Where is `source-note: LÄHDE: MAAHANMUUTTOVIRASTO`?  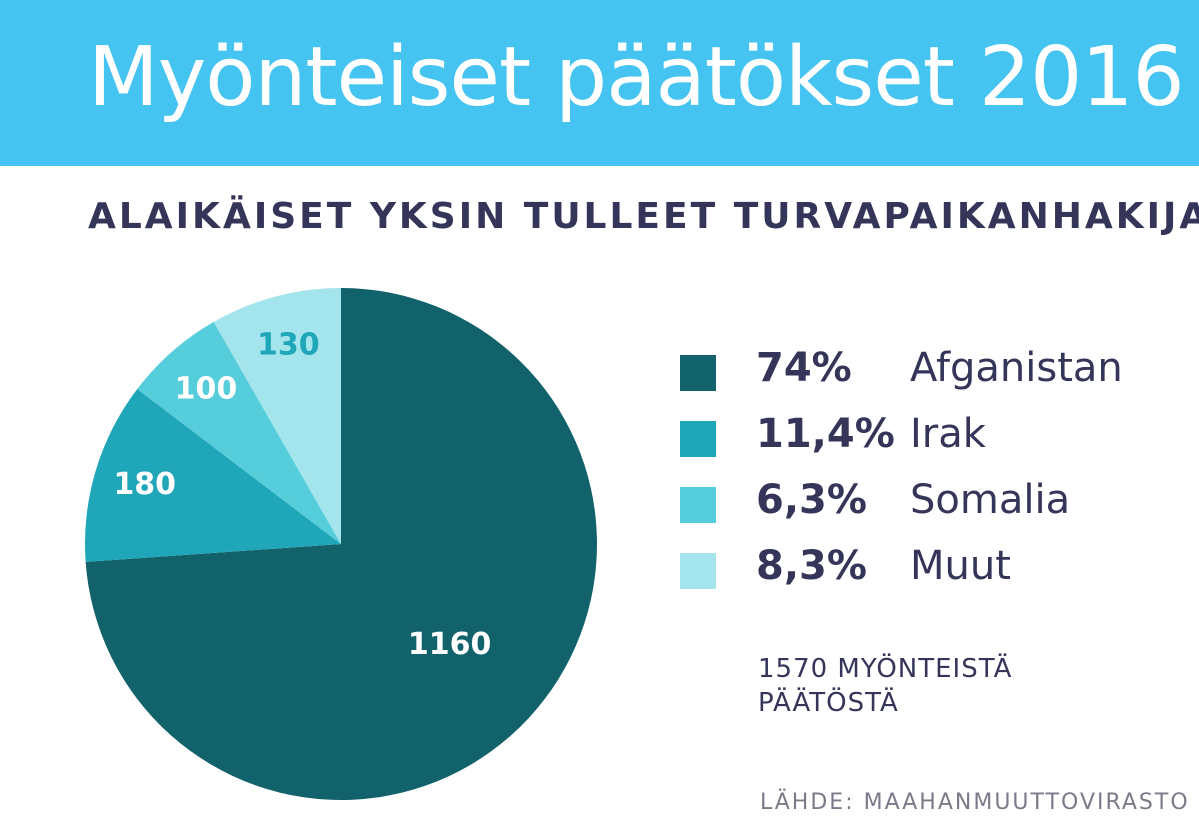 source-note: LÄHDE: MAAHANMUUTTOVIRASTO is located at coordinates (975, 802).